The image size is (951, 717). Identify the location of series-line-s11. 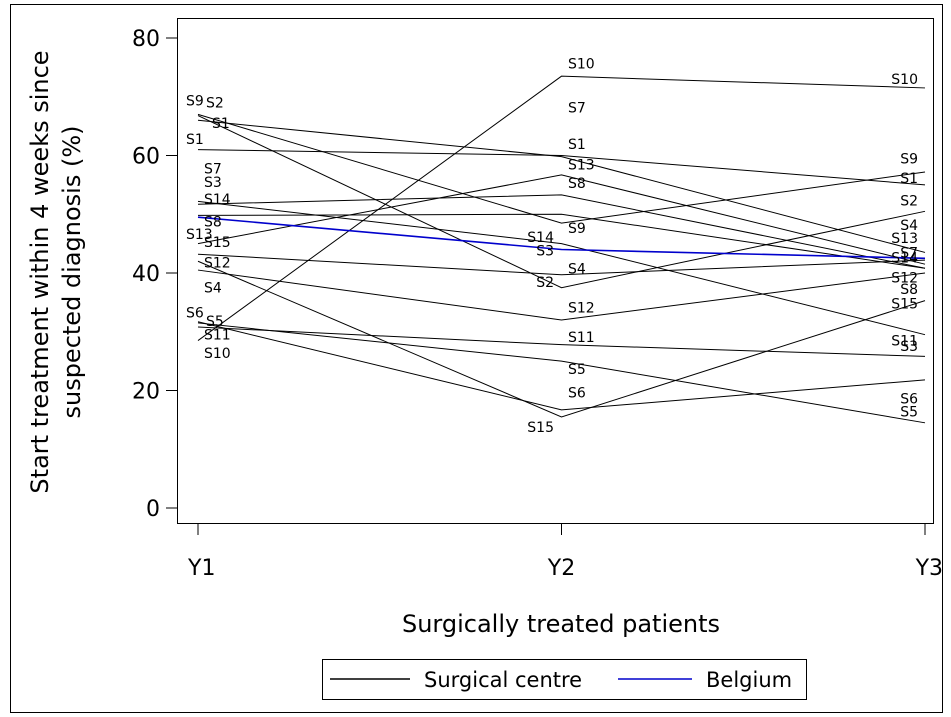
(561, 341).